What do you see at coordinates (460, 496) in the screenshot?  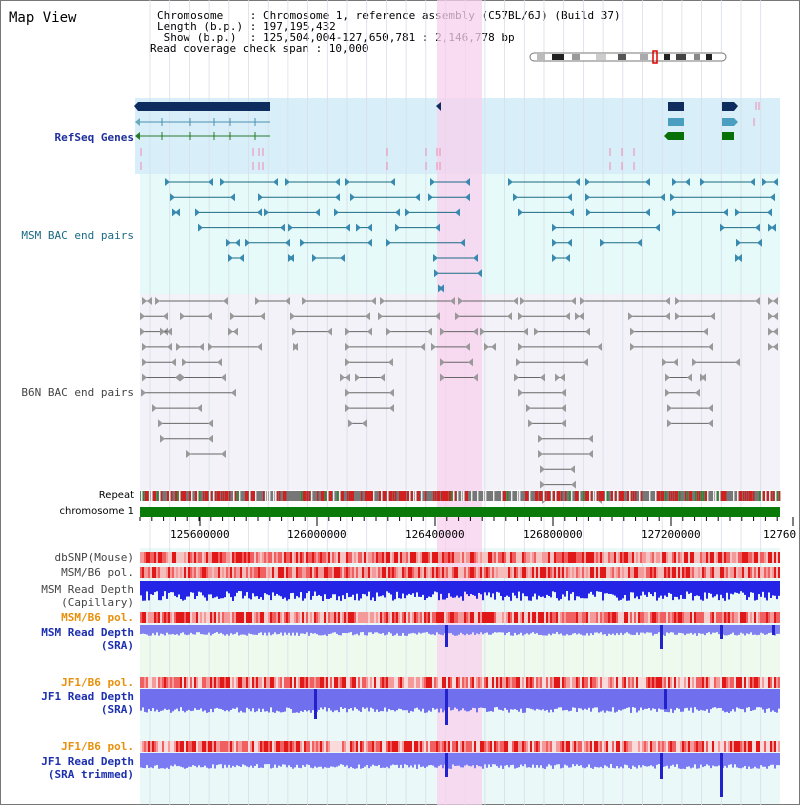 I see `repeat-track` at bounding box center [460, 496].